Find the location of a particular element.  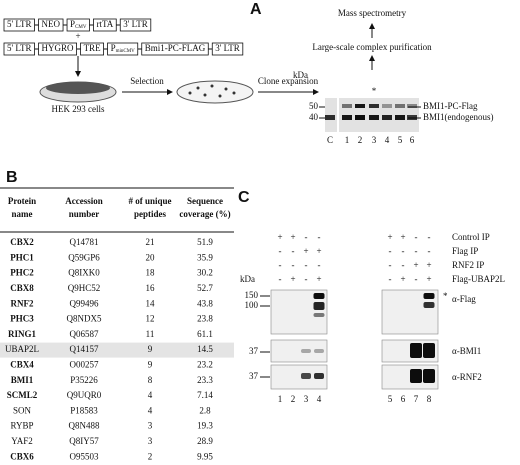

table-cell: 19.3 is located at coordinates (205, 426).